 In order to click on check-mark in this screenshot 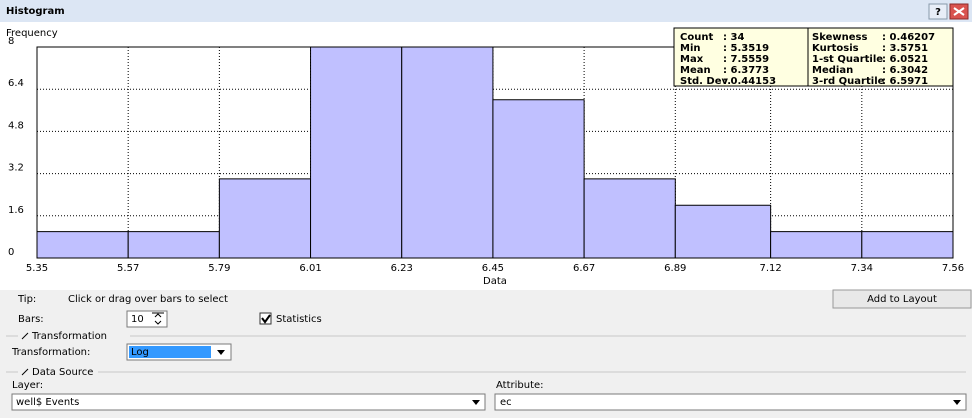, I will do `click(266, 319)`.